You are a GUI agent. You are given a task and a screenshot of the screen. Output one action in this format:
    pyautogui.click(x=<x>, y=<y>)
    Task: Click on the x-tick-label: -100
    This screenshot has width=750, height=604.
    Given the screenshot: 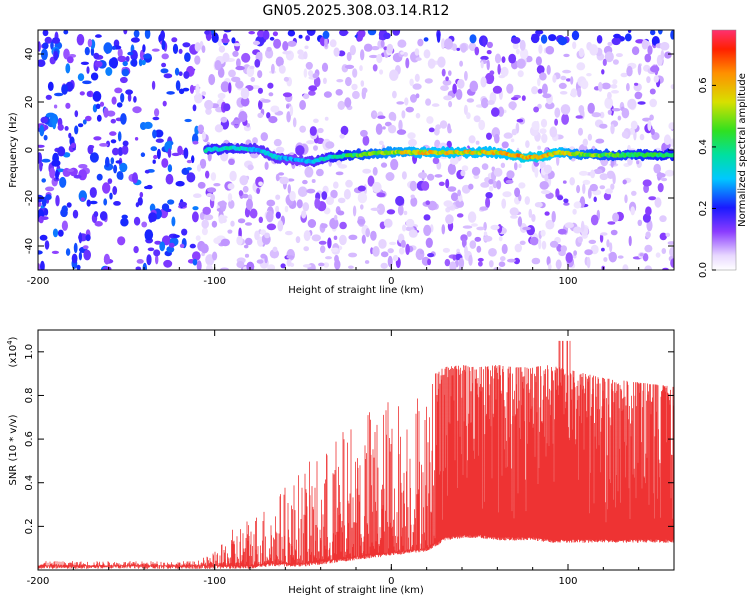 What is the action you would take?
    pyautogui.click(x=214, y=581)
    